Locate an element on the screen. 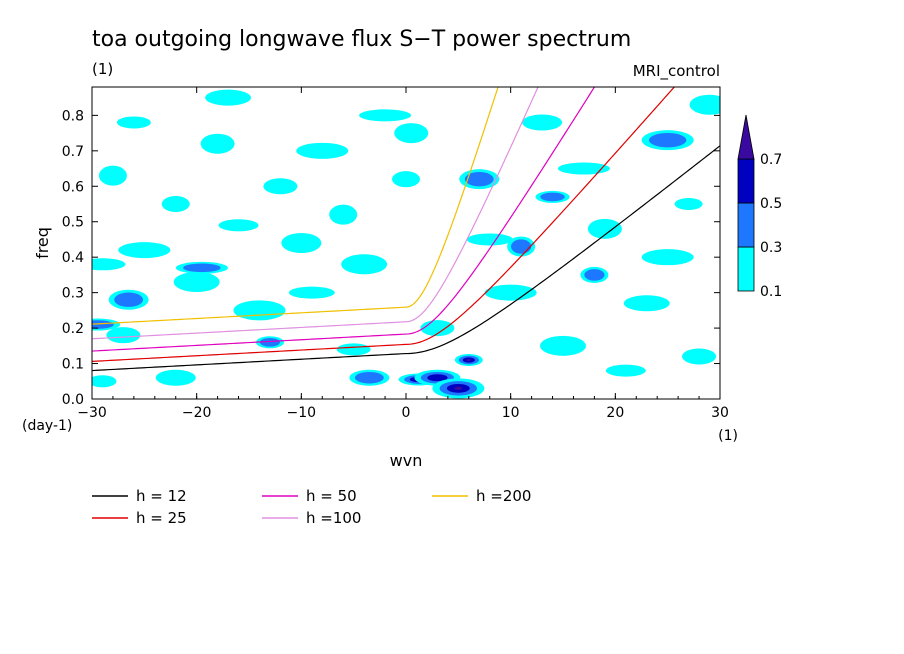  colorbar-label: 0.1 is located at coordinates (771, 292).